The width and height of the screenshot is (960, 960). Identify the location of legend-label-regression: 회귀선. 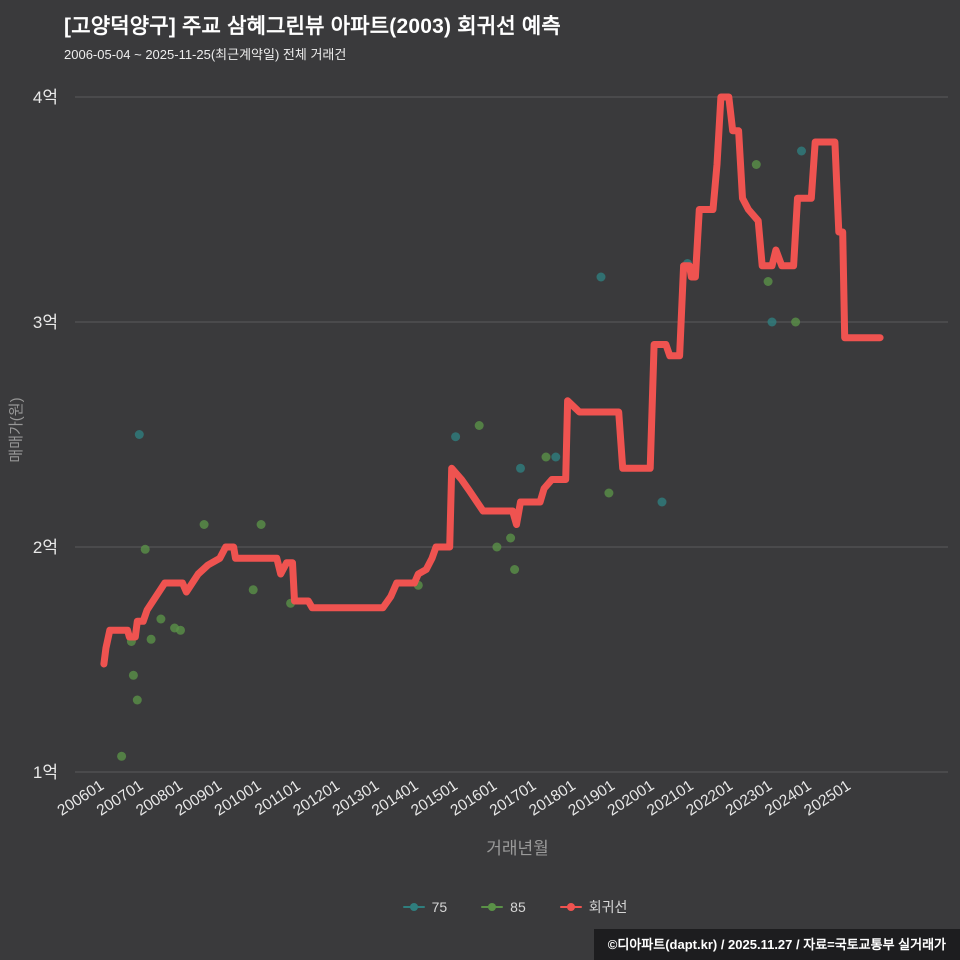
(608, 907).